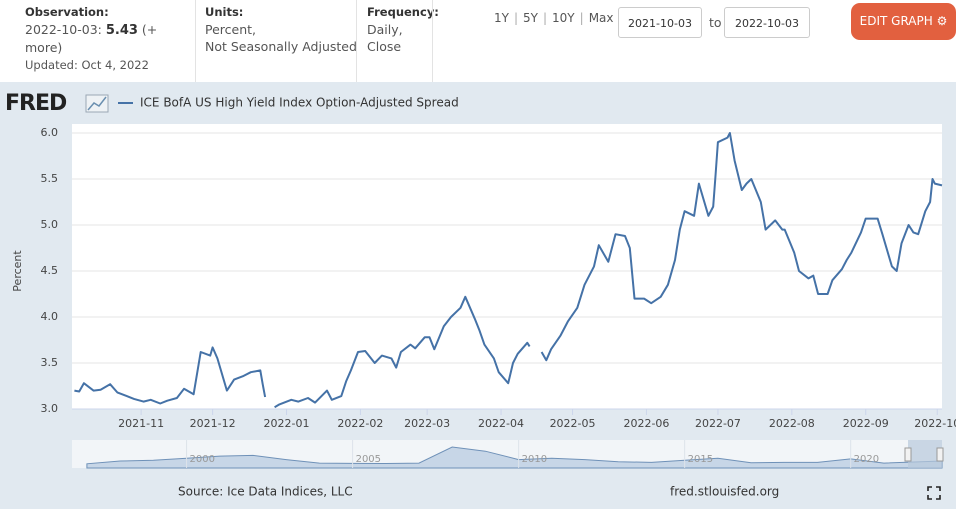  I want to click on observation-date: 2022-10-03:, so click(63, 29).